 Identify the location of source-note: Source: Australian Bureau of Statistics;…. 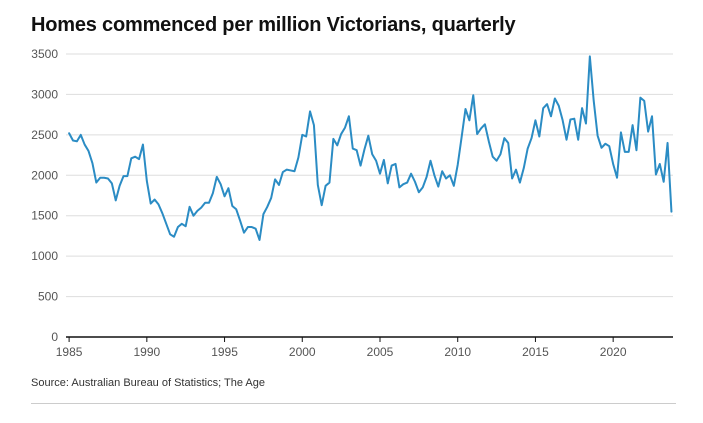
(148, 383).